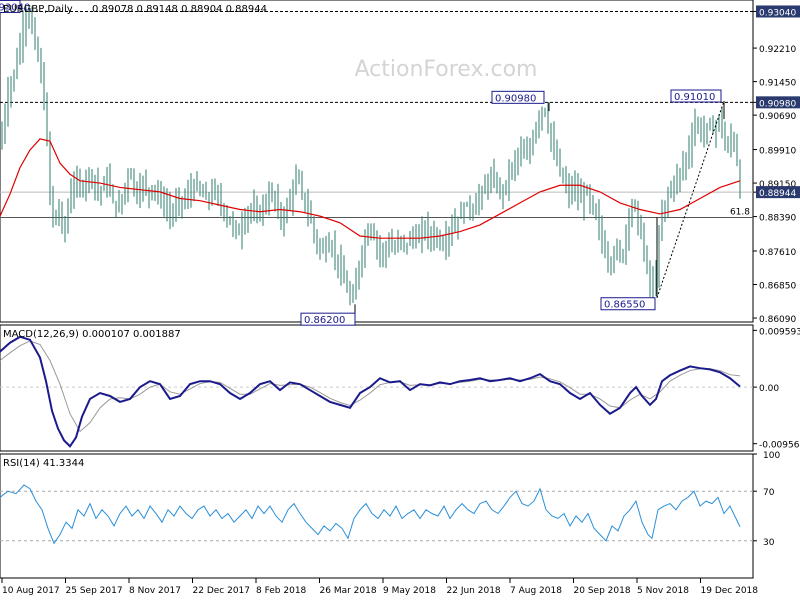 The height and width of the screenshot is (600, 800). I want to click on rsi-line, so click(370, 514).